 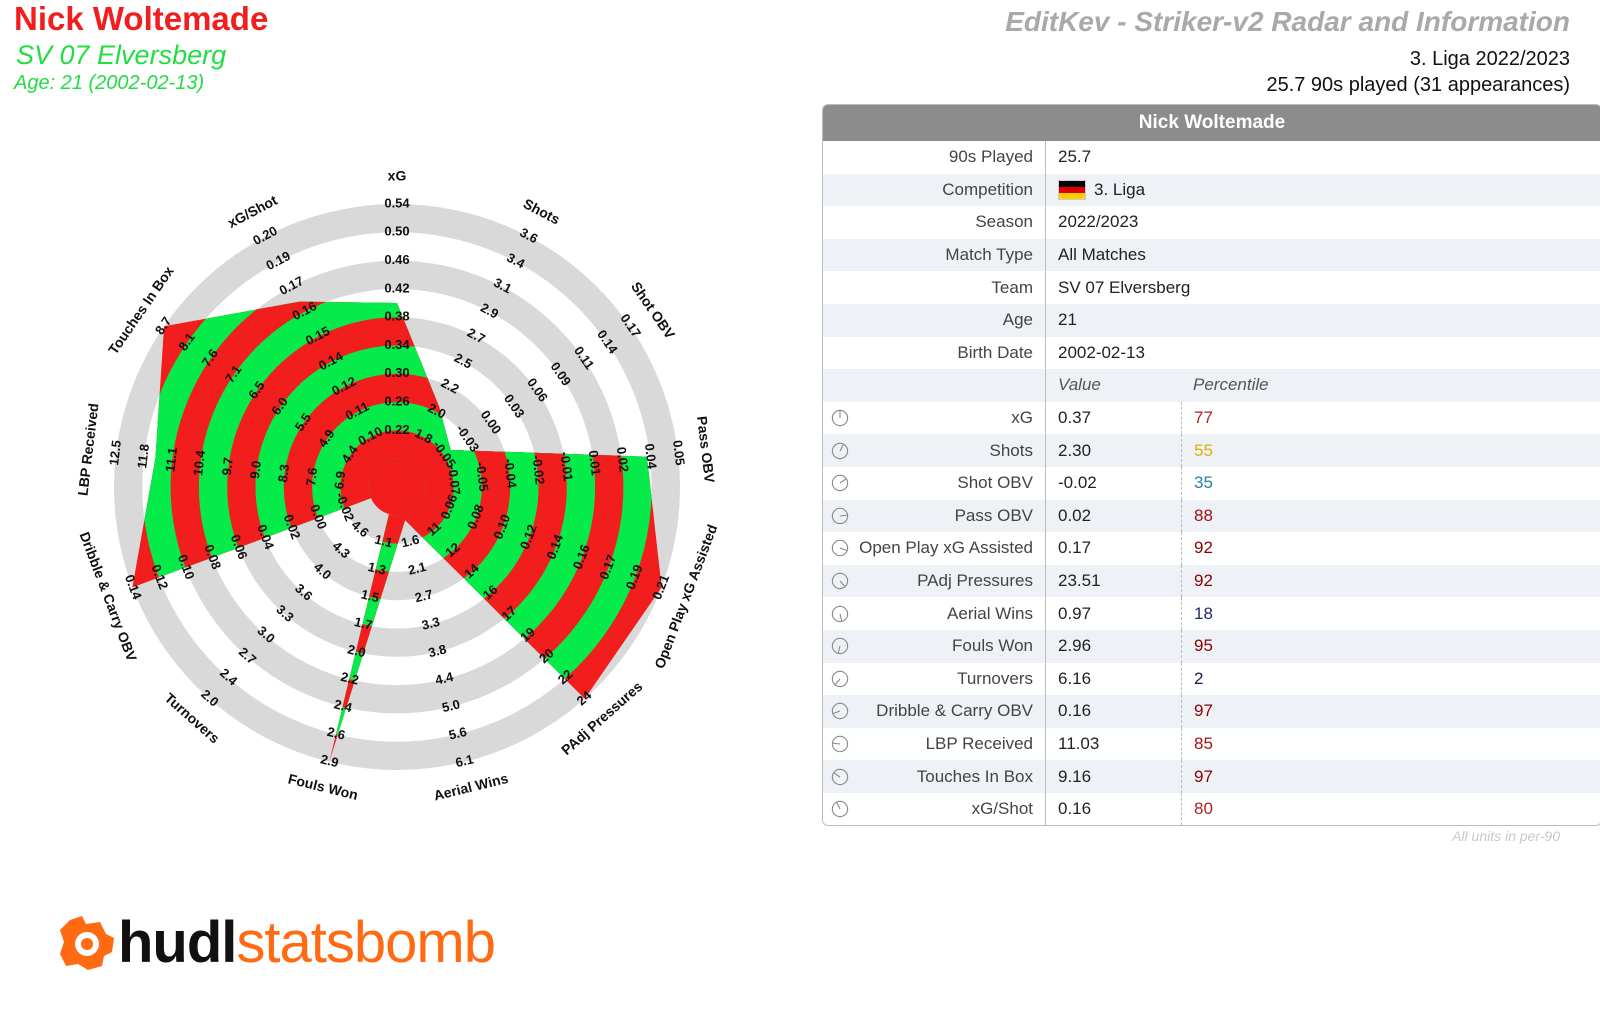 What do you see at coordinates (199, 463) in the screenshot?
I see `radar-tick-label: 10.4` at bounding box center [199, 463].